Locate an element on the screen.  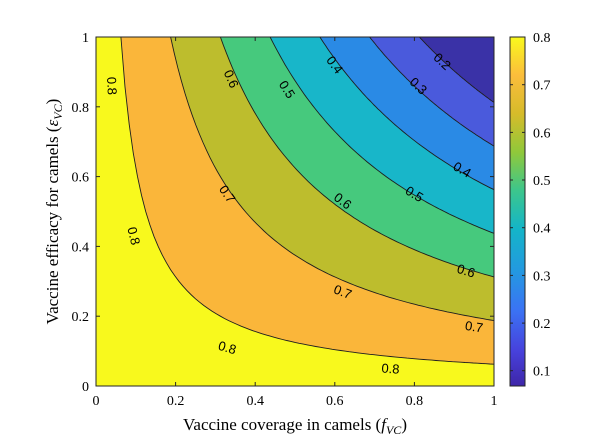
x-axis-label-suffix: ) is located at coordinates (404, 424).